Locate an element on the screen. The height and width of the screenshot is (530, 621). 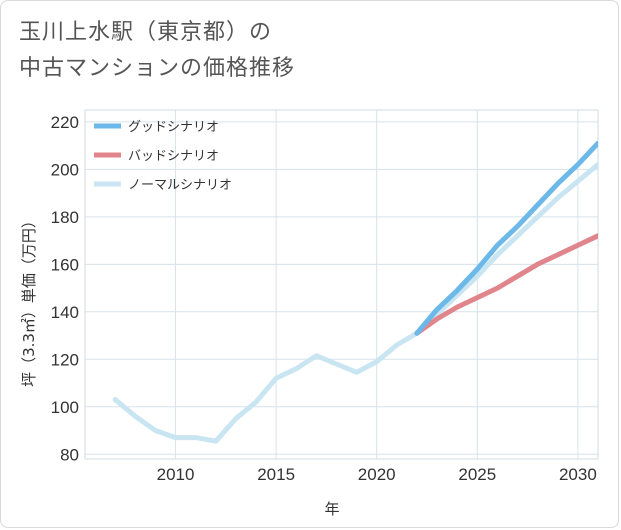
y-tick-label: 100 is located at coordinates (65, 407).